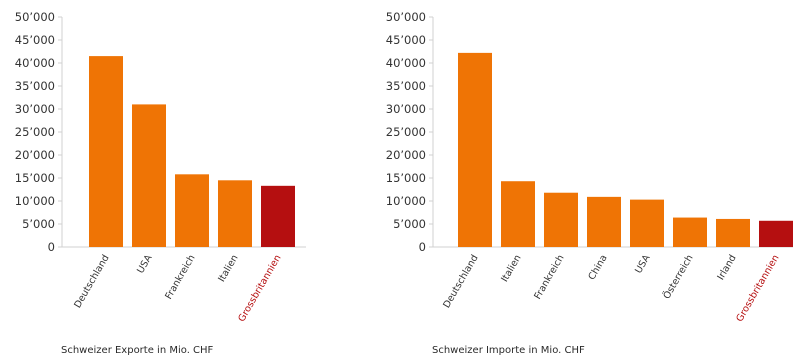 Image resolution: width=793 pixels, height=358 pixels. What do you see at coordinates (51, 247) in the screenshot?
I see `exports-y-tick-label: 0` at bounding box center [51, 247].